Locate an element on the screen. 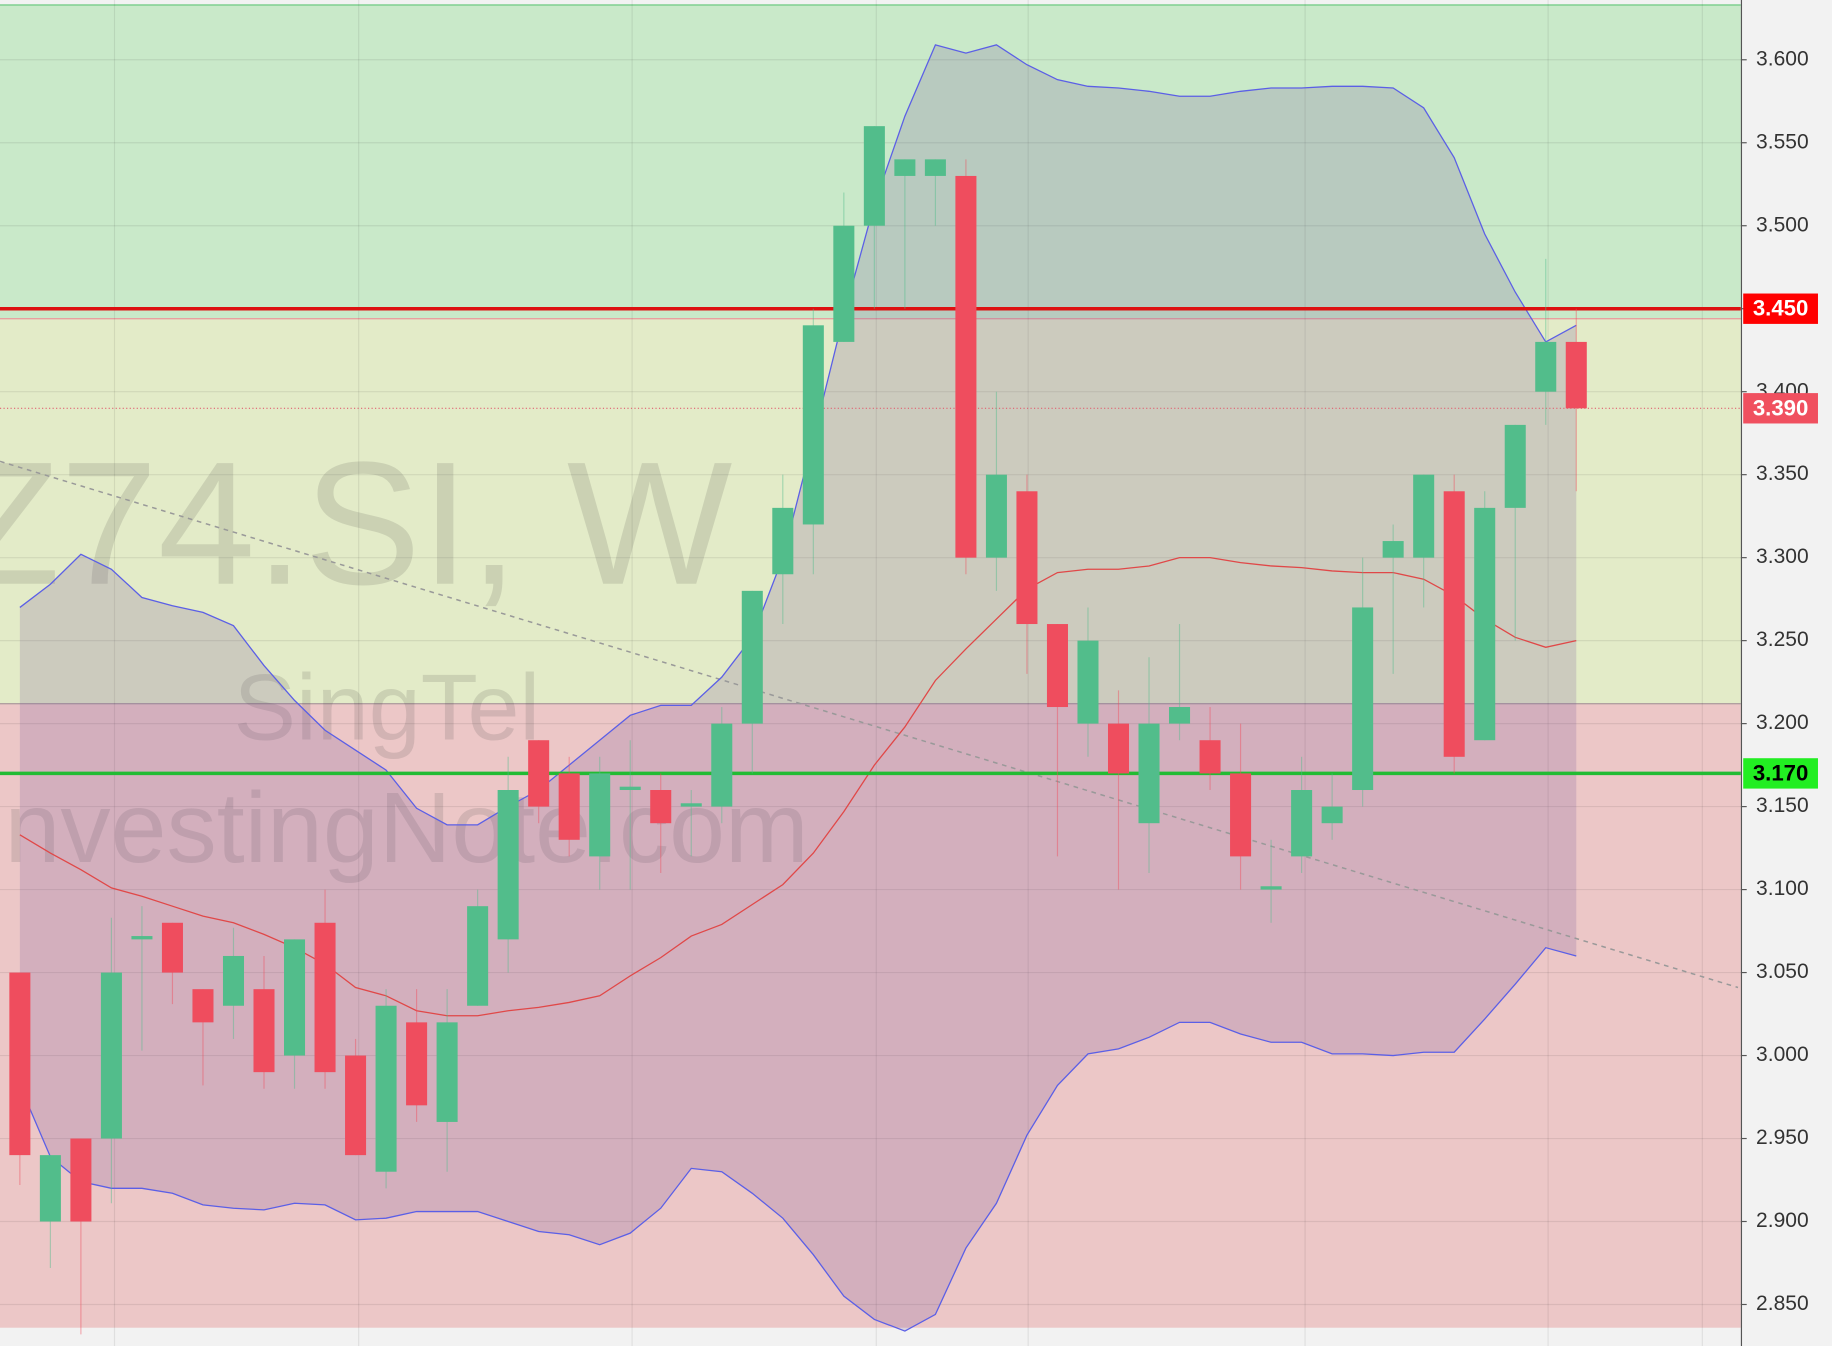 The width and height of the screenshot is (1832, 1346). y-tick-label: 3.300 is located at coordinates (1782, 556).